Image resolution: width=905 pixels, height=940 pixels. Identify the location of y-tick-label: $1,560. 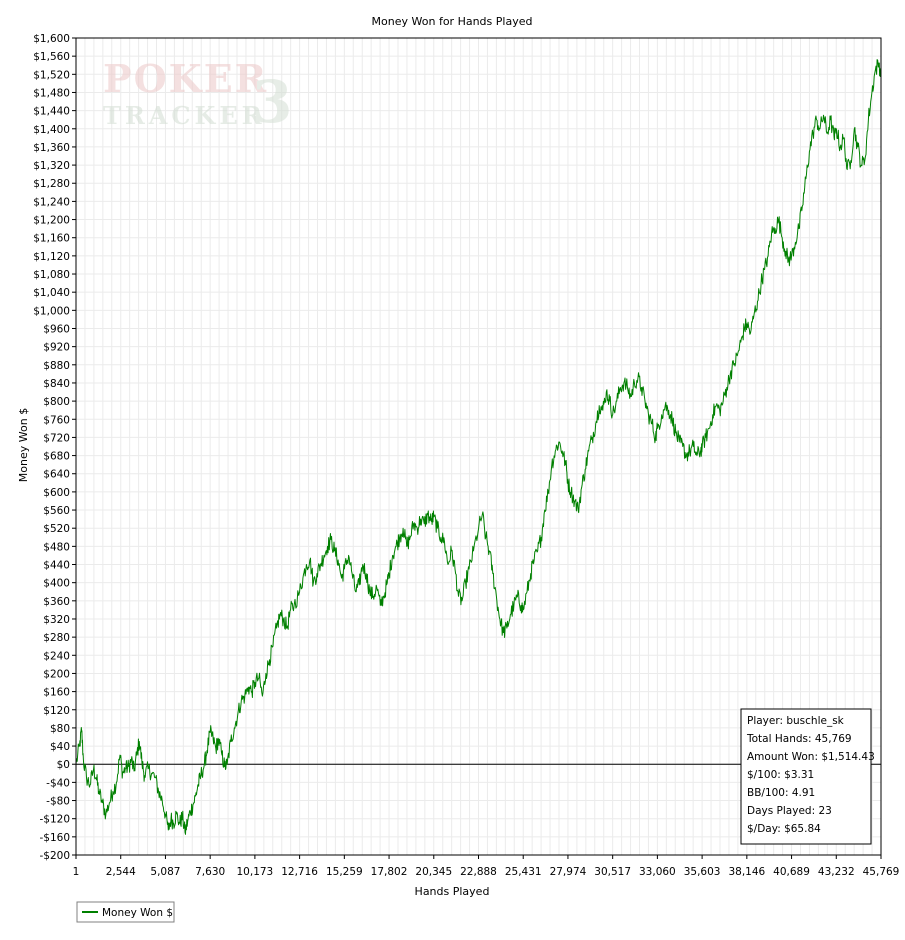
(51, 57).